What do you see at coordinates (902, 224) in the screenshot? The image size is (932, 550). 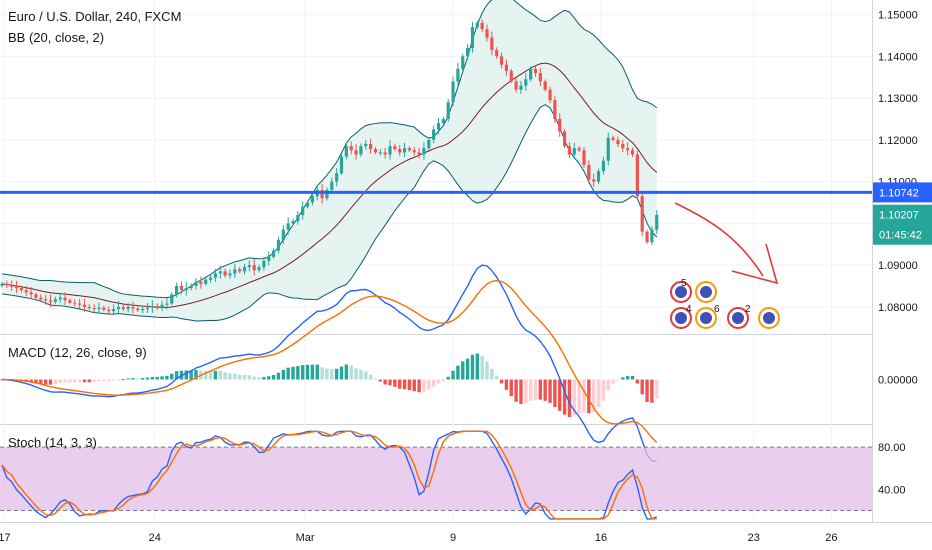 I see `last-price-badge` at bounding box center [902, 224].